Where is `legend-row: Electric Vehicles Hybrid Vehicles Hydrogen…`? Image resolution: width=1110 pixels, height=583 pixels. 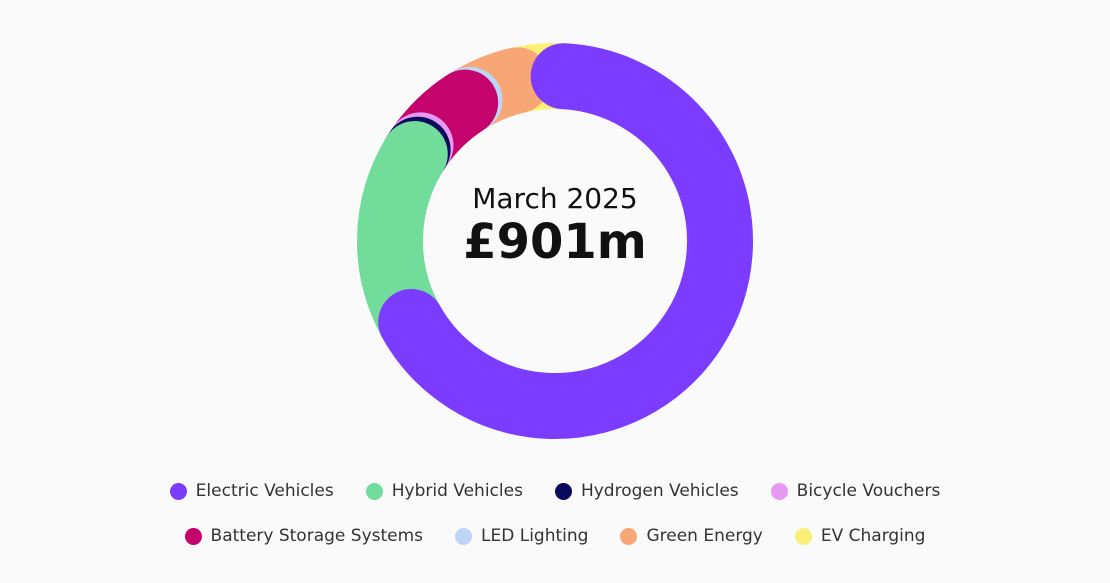
legend-row: Electric Vehicles Hybrid Vehicles Hydrogen… is located at coordinates (555, 491).